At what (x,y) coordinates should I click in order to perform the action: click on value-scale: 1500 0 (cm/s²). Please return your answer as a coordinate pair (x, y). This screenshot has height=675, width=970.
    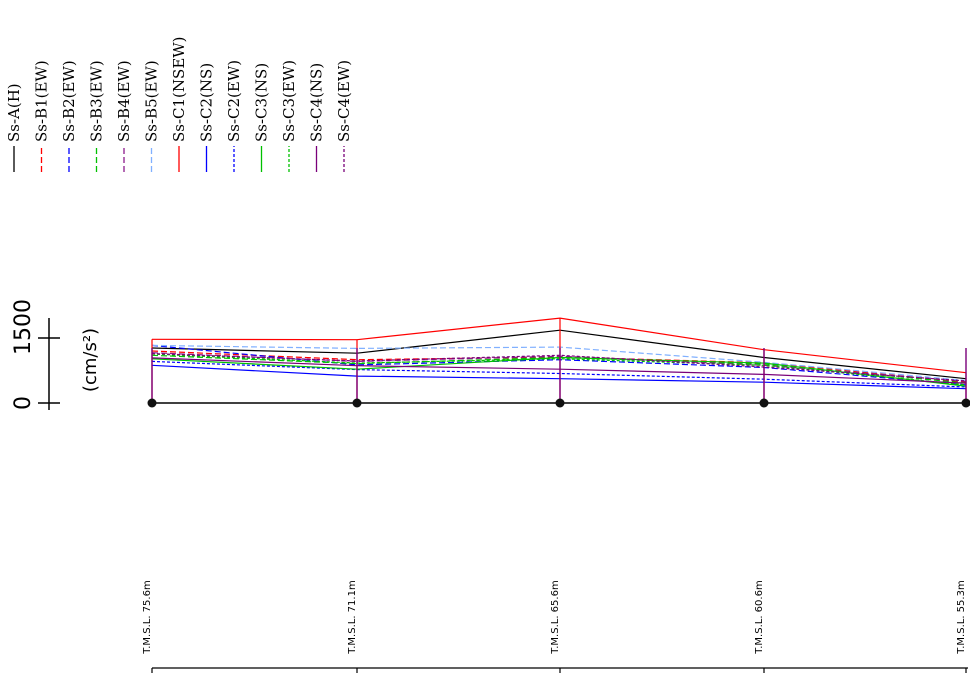
    Looking at the image, I should click on (56, 354).